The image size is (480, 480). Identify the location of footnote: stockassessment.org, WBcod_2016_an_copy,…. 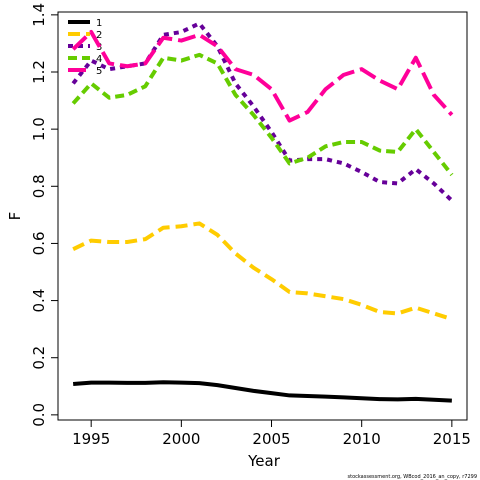
(413, 477).